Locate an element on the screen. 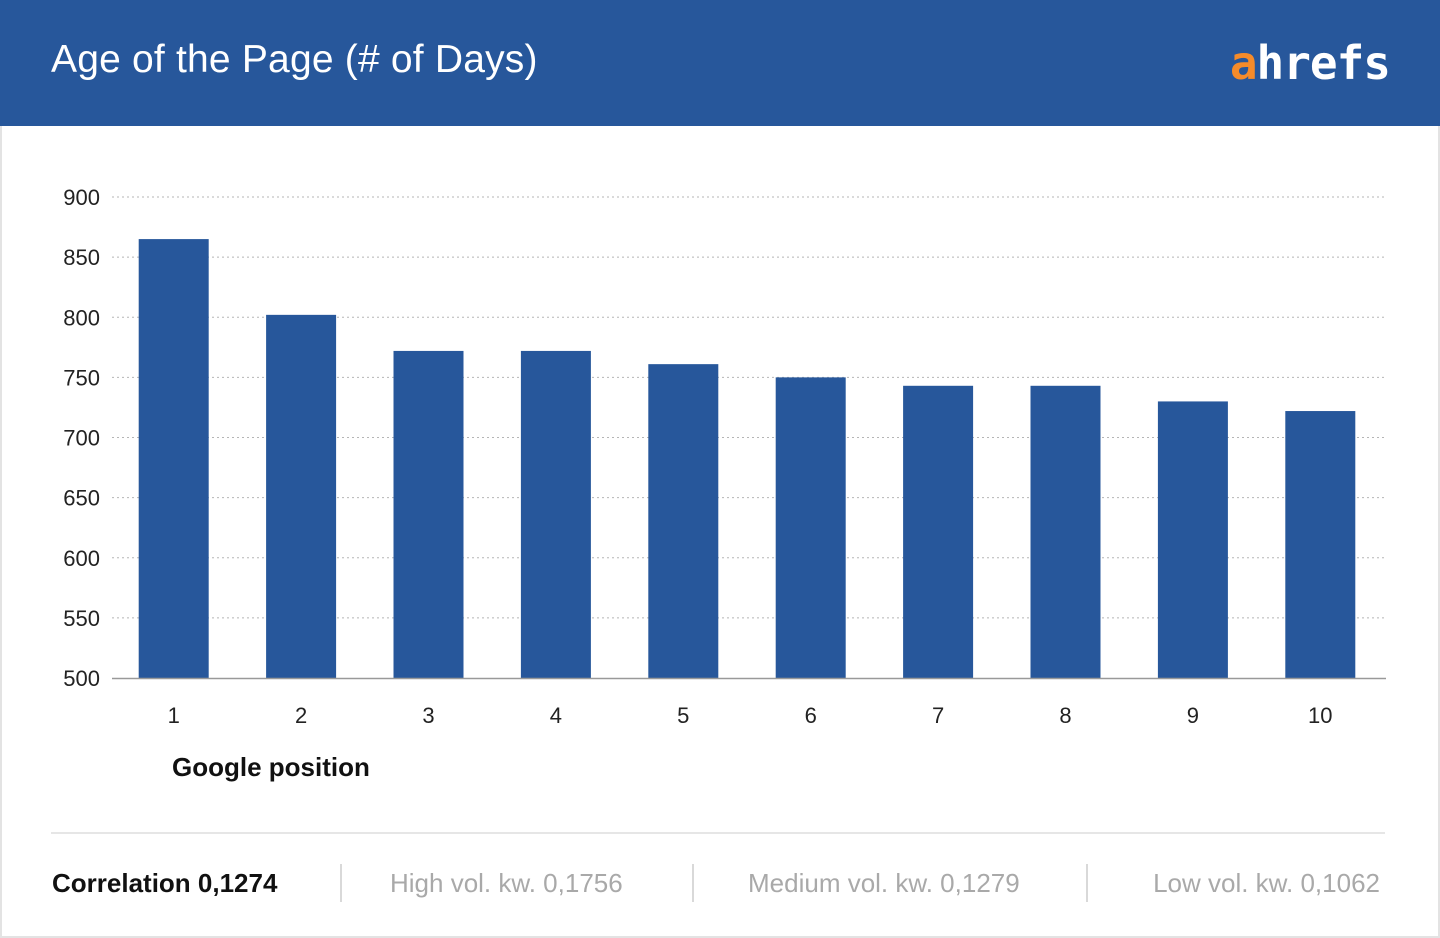  y-tick-label: 900 is located at coordinates (81, 197).